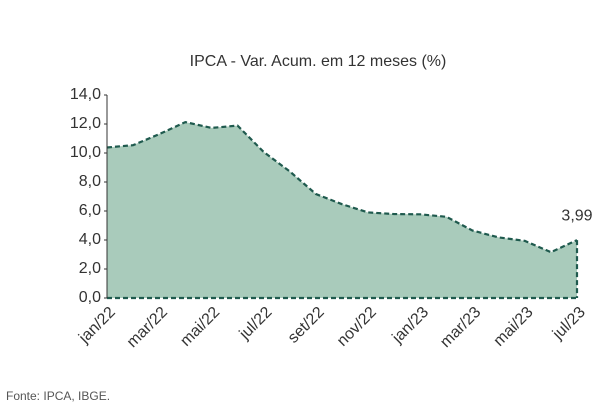 Image resolution: width=602 pixels, height=405 pixels. I want to click on chart-title: IPCA - Var. Acum. em 12 meses (%), so click(318, 61).